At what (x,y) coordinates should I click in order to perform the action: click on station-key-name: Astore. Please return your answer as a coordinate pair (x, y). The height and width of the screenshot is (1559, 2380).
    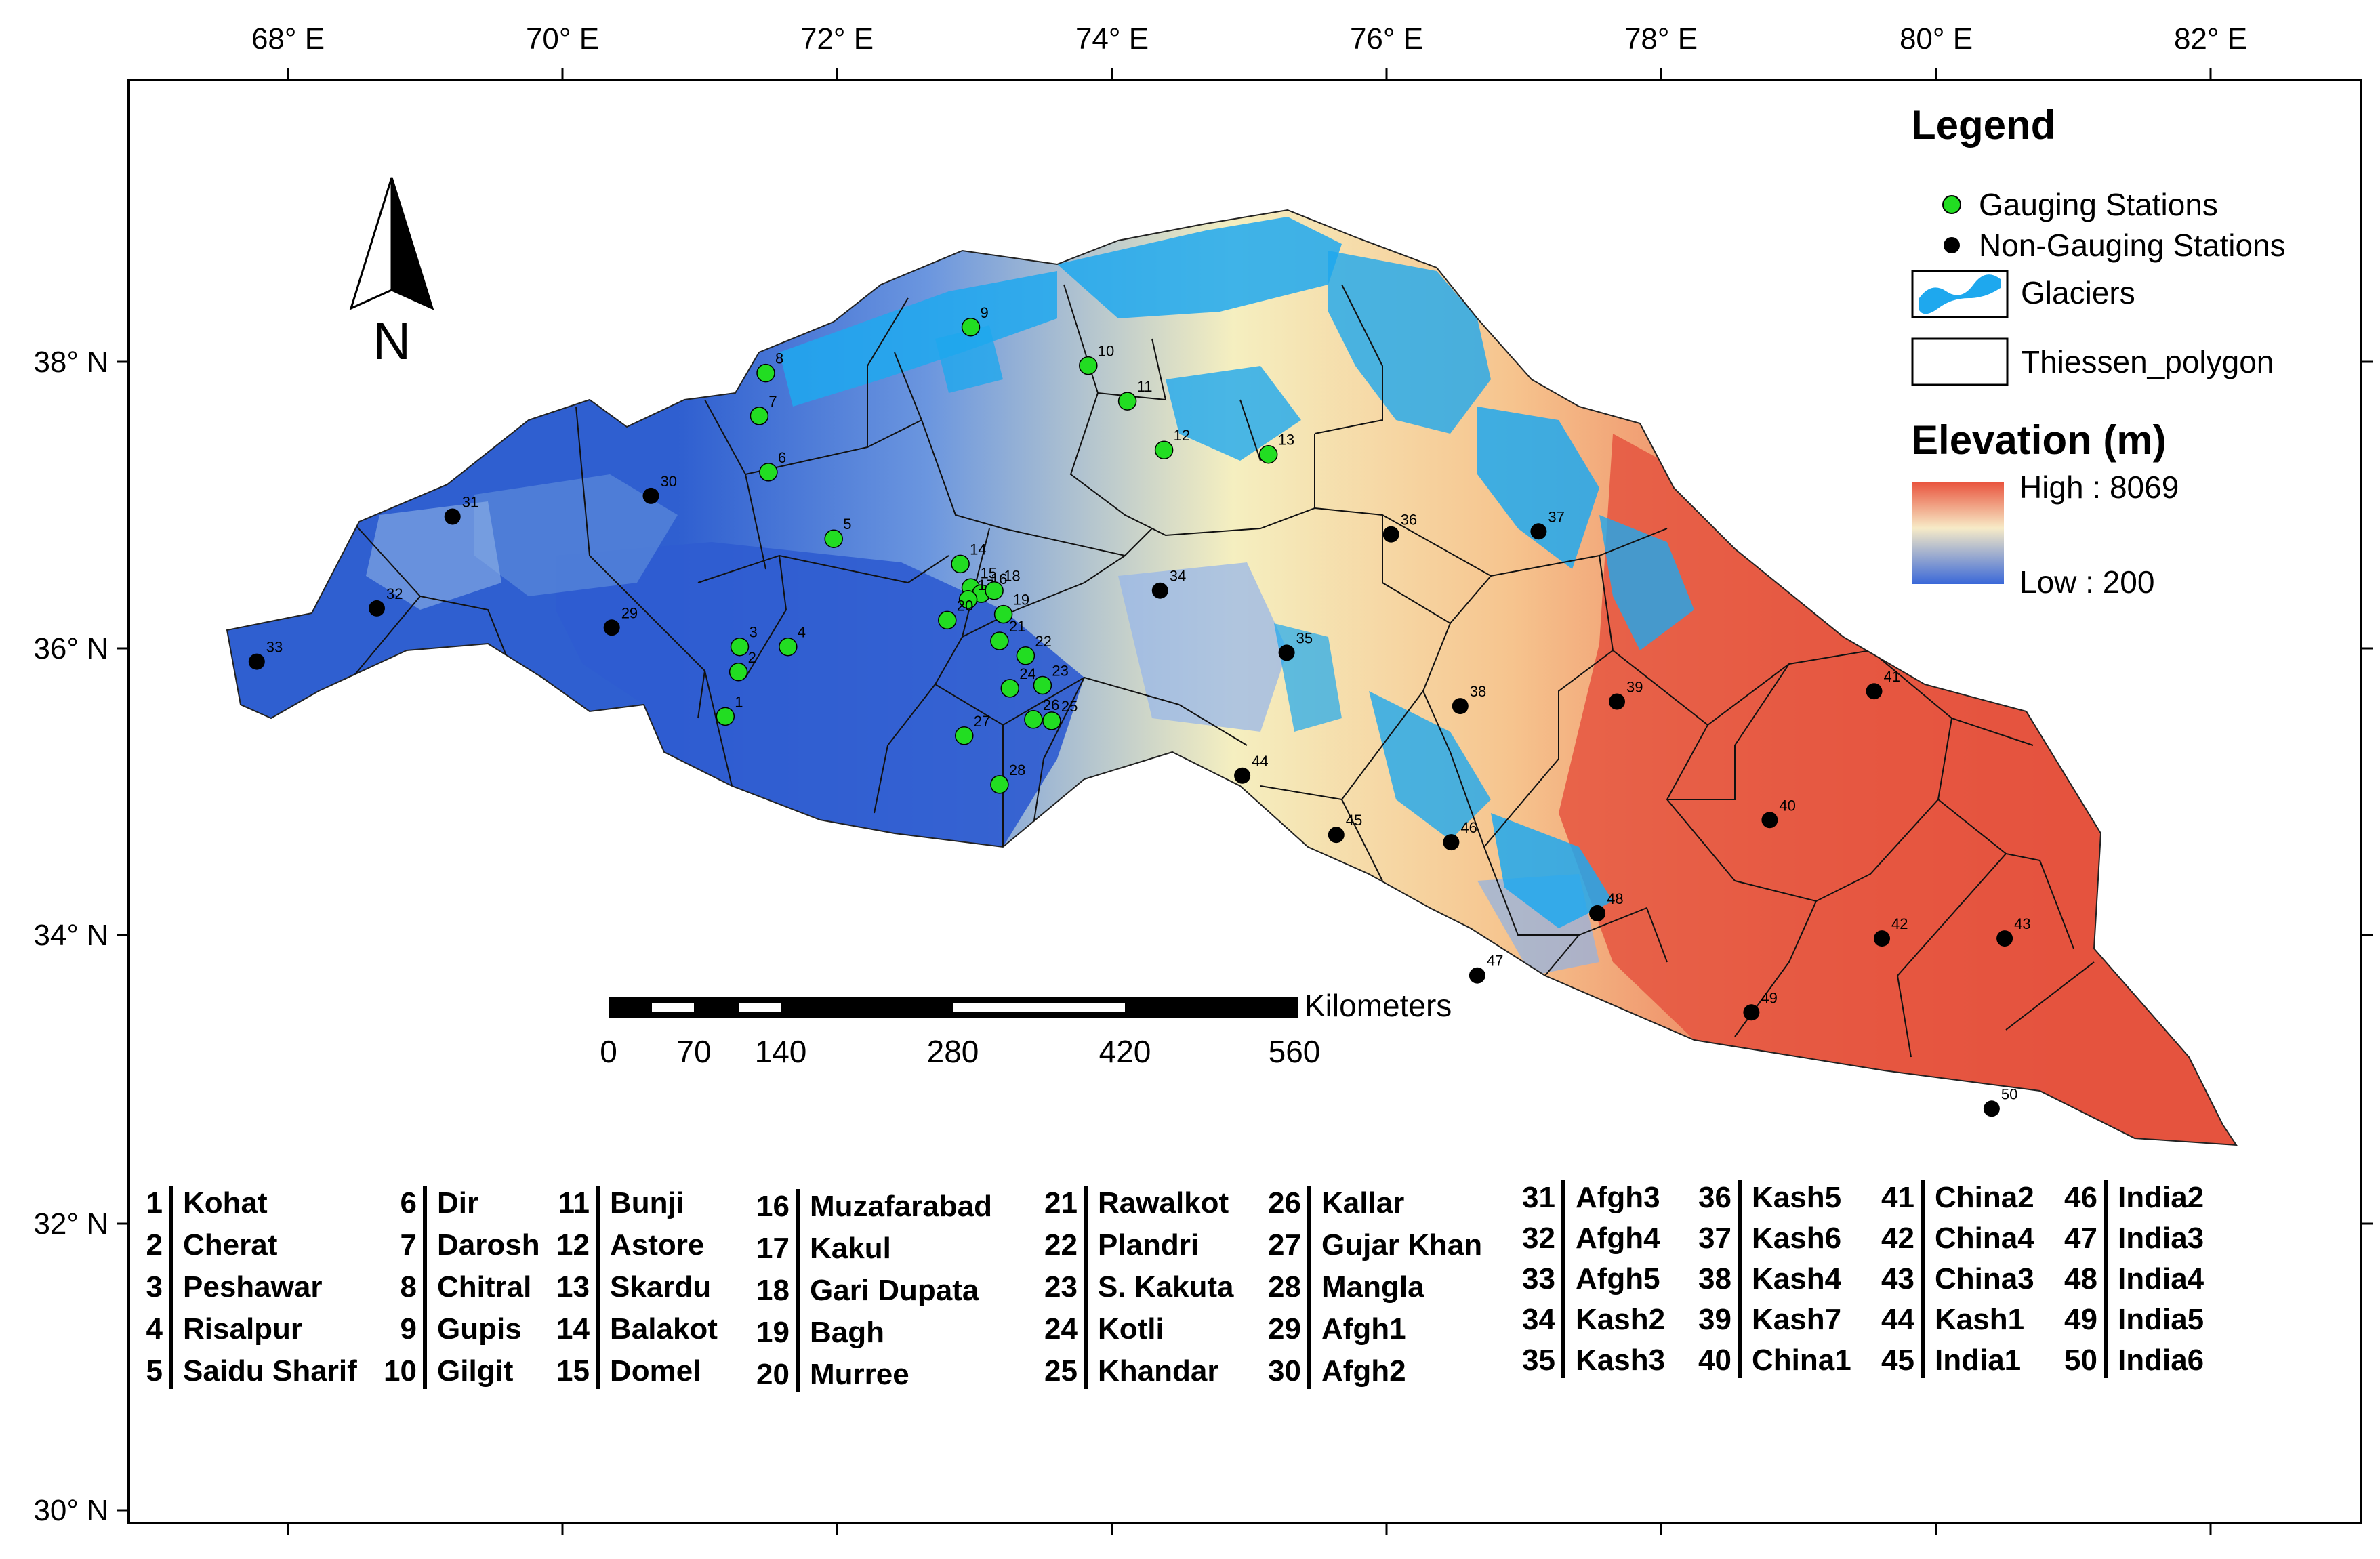
    Looking at the image, I should click on (657, 1245).